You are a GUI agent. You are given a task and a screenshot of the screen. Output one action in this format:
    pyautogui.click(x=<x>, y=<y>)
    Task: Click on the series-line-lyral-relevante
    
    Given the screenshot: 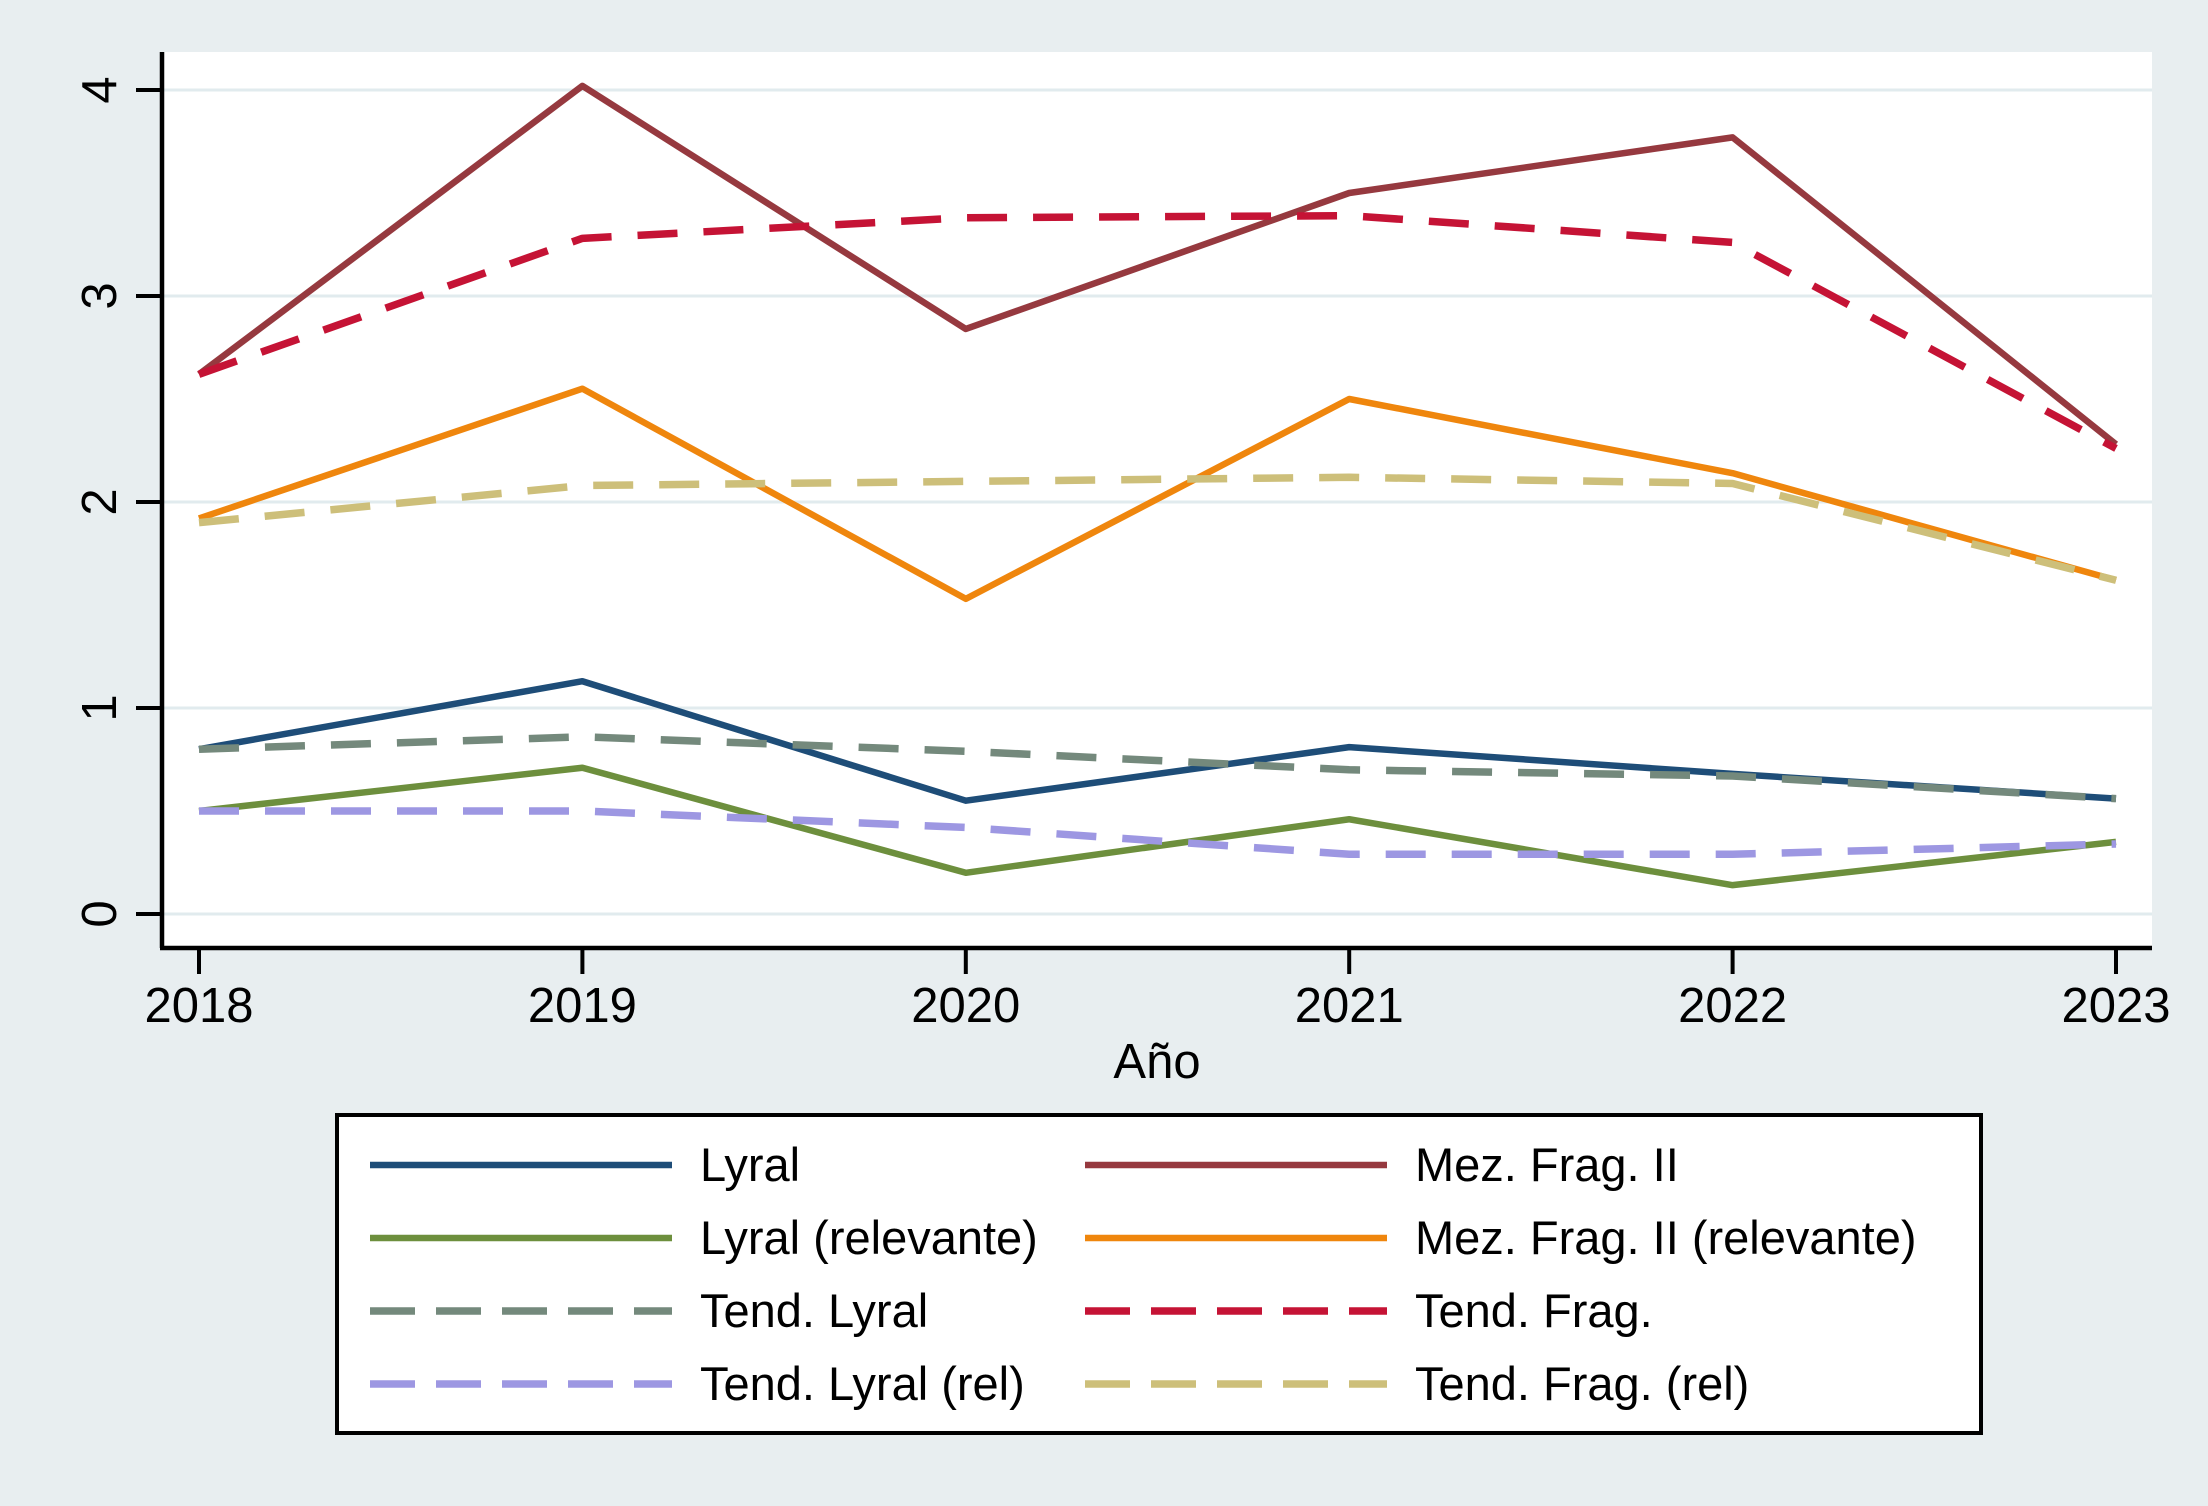 What is the action you would take?
    pyautogui.click(x=1157, y=826)
    